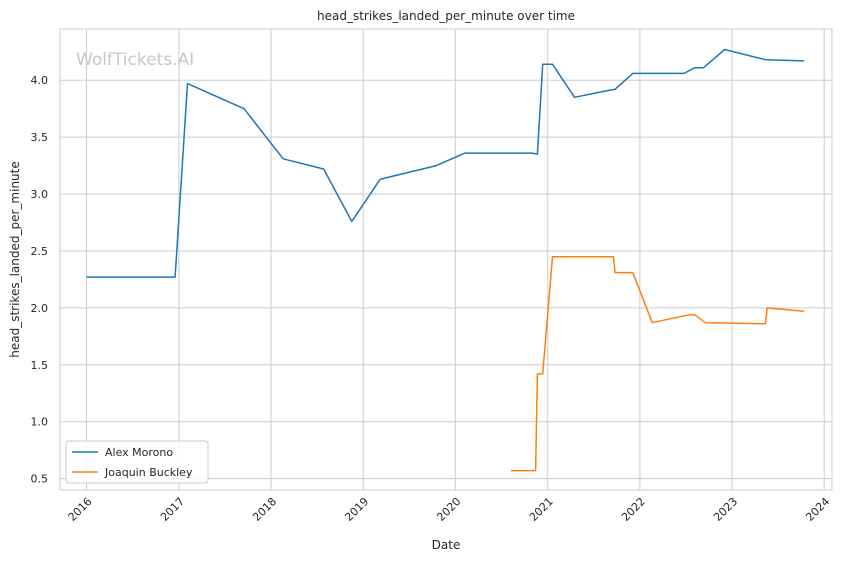 The image size is (846, 561). I want to click on legend-label: Alex Morono, so click(139, 452).